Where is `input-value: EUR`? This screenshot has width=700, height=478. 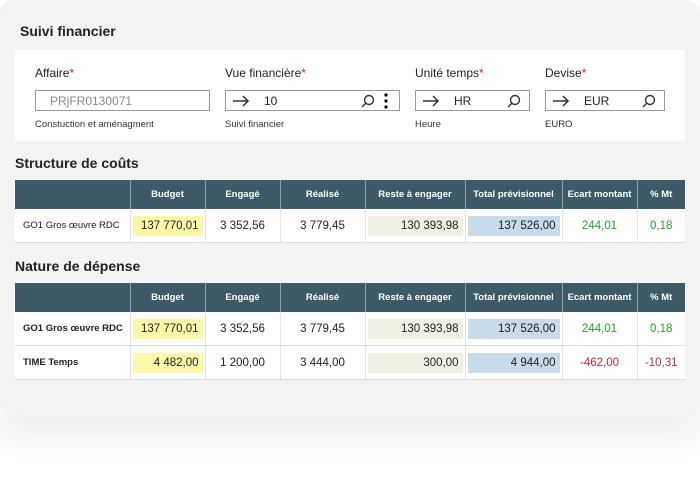 input-value: EUR is located at coordinates (597, 100).